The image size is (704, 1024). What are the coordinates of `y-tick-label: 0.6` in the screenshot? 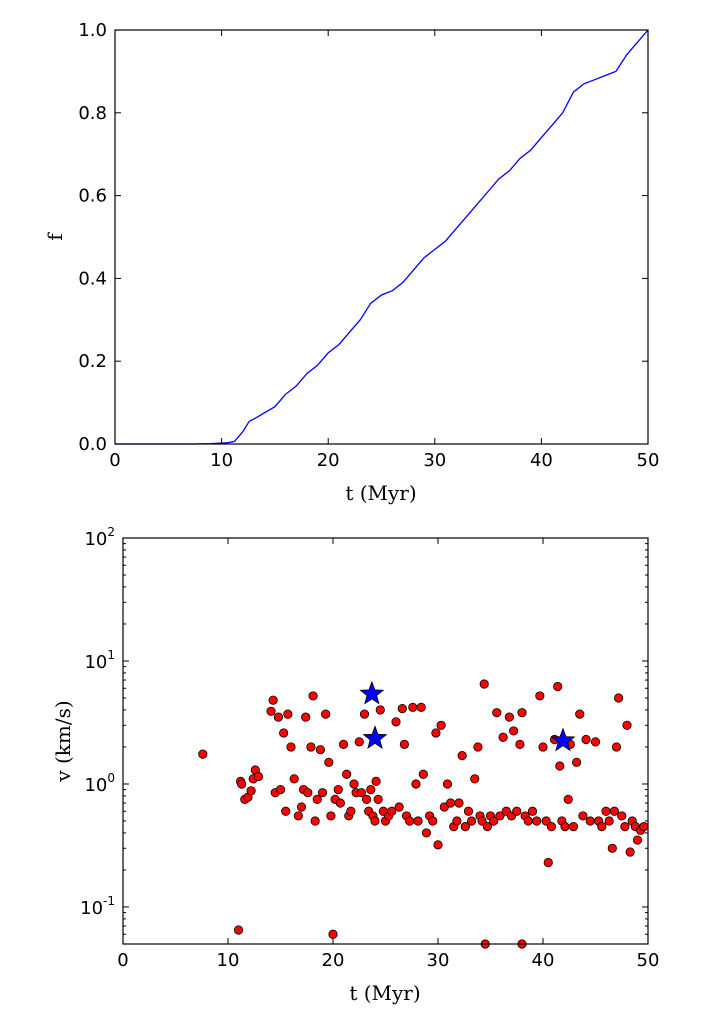 It's located at (92, 196).